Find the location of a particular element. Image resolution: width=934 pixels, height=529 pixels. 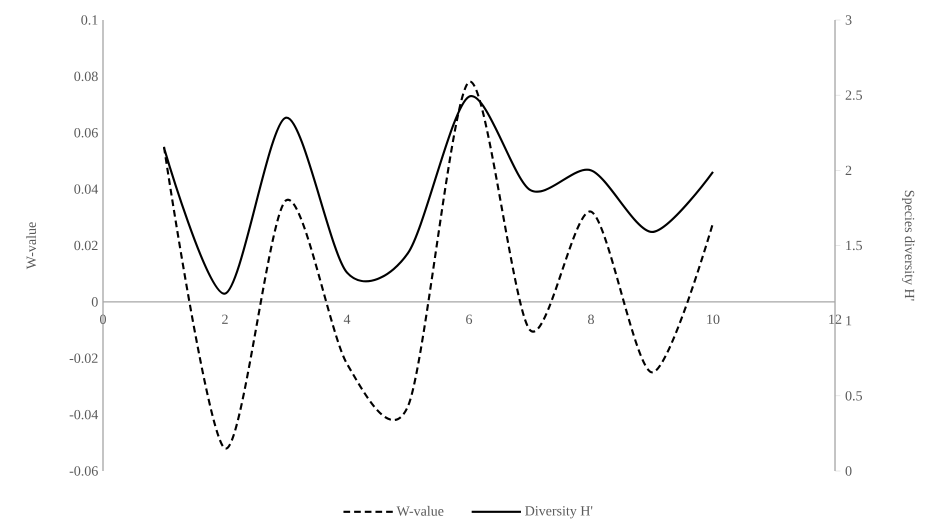

x-tick-label: 10 is located at coordinates (713, 319).